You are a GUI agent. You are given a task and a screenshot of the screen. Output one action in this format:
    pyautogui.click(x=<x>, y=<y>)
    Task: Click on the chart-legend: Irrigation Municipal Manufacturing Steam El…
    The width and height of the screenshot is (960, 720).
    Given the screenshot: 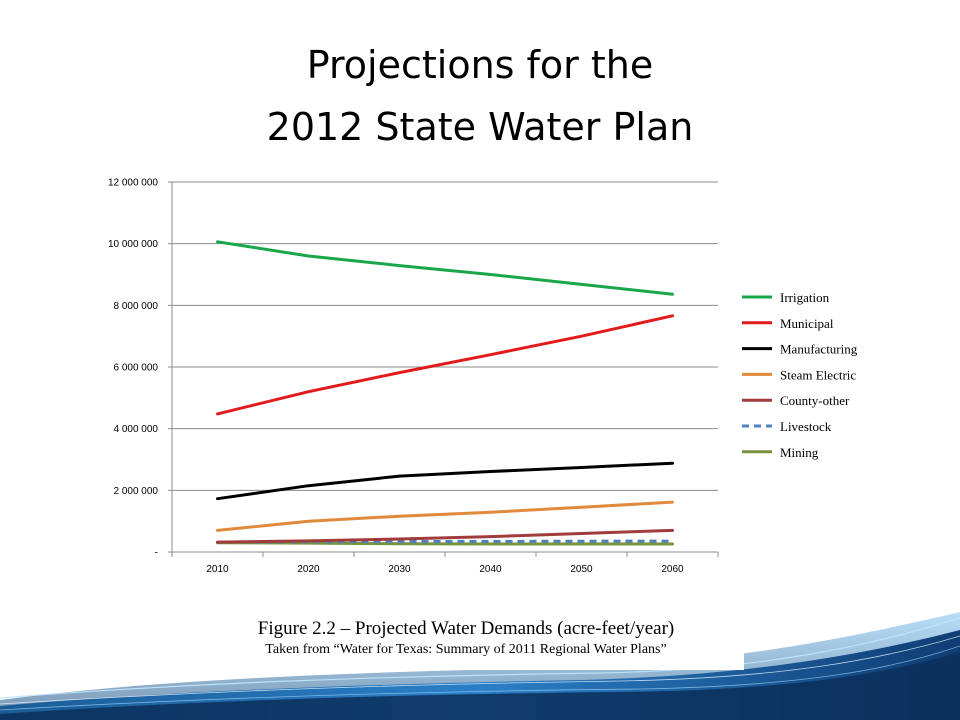 What is the action you would take?
    pyautogui.click(x=800, y=375)
    